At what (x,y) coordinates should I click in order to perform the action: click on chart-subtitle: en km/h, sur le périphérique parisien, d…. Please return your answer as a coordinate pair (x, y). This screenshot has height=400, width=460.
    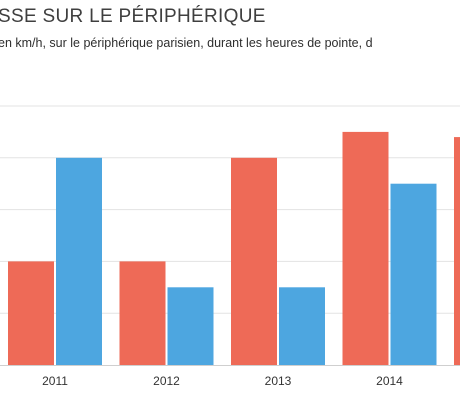
    Looking at the image, I should click on (186, 43).